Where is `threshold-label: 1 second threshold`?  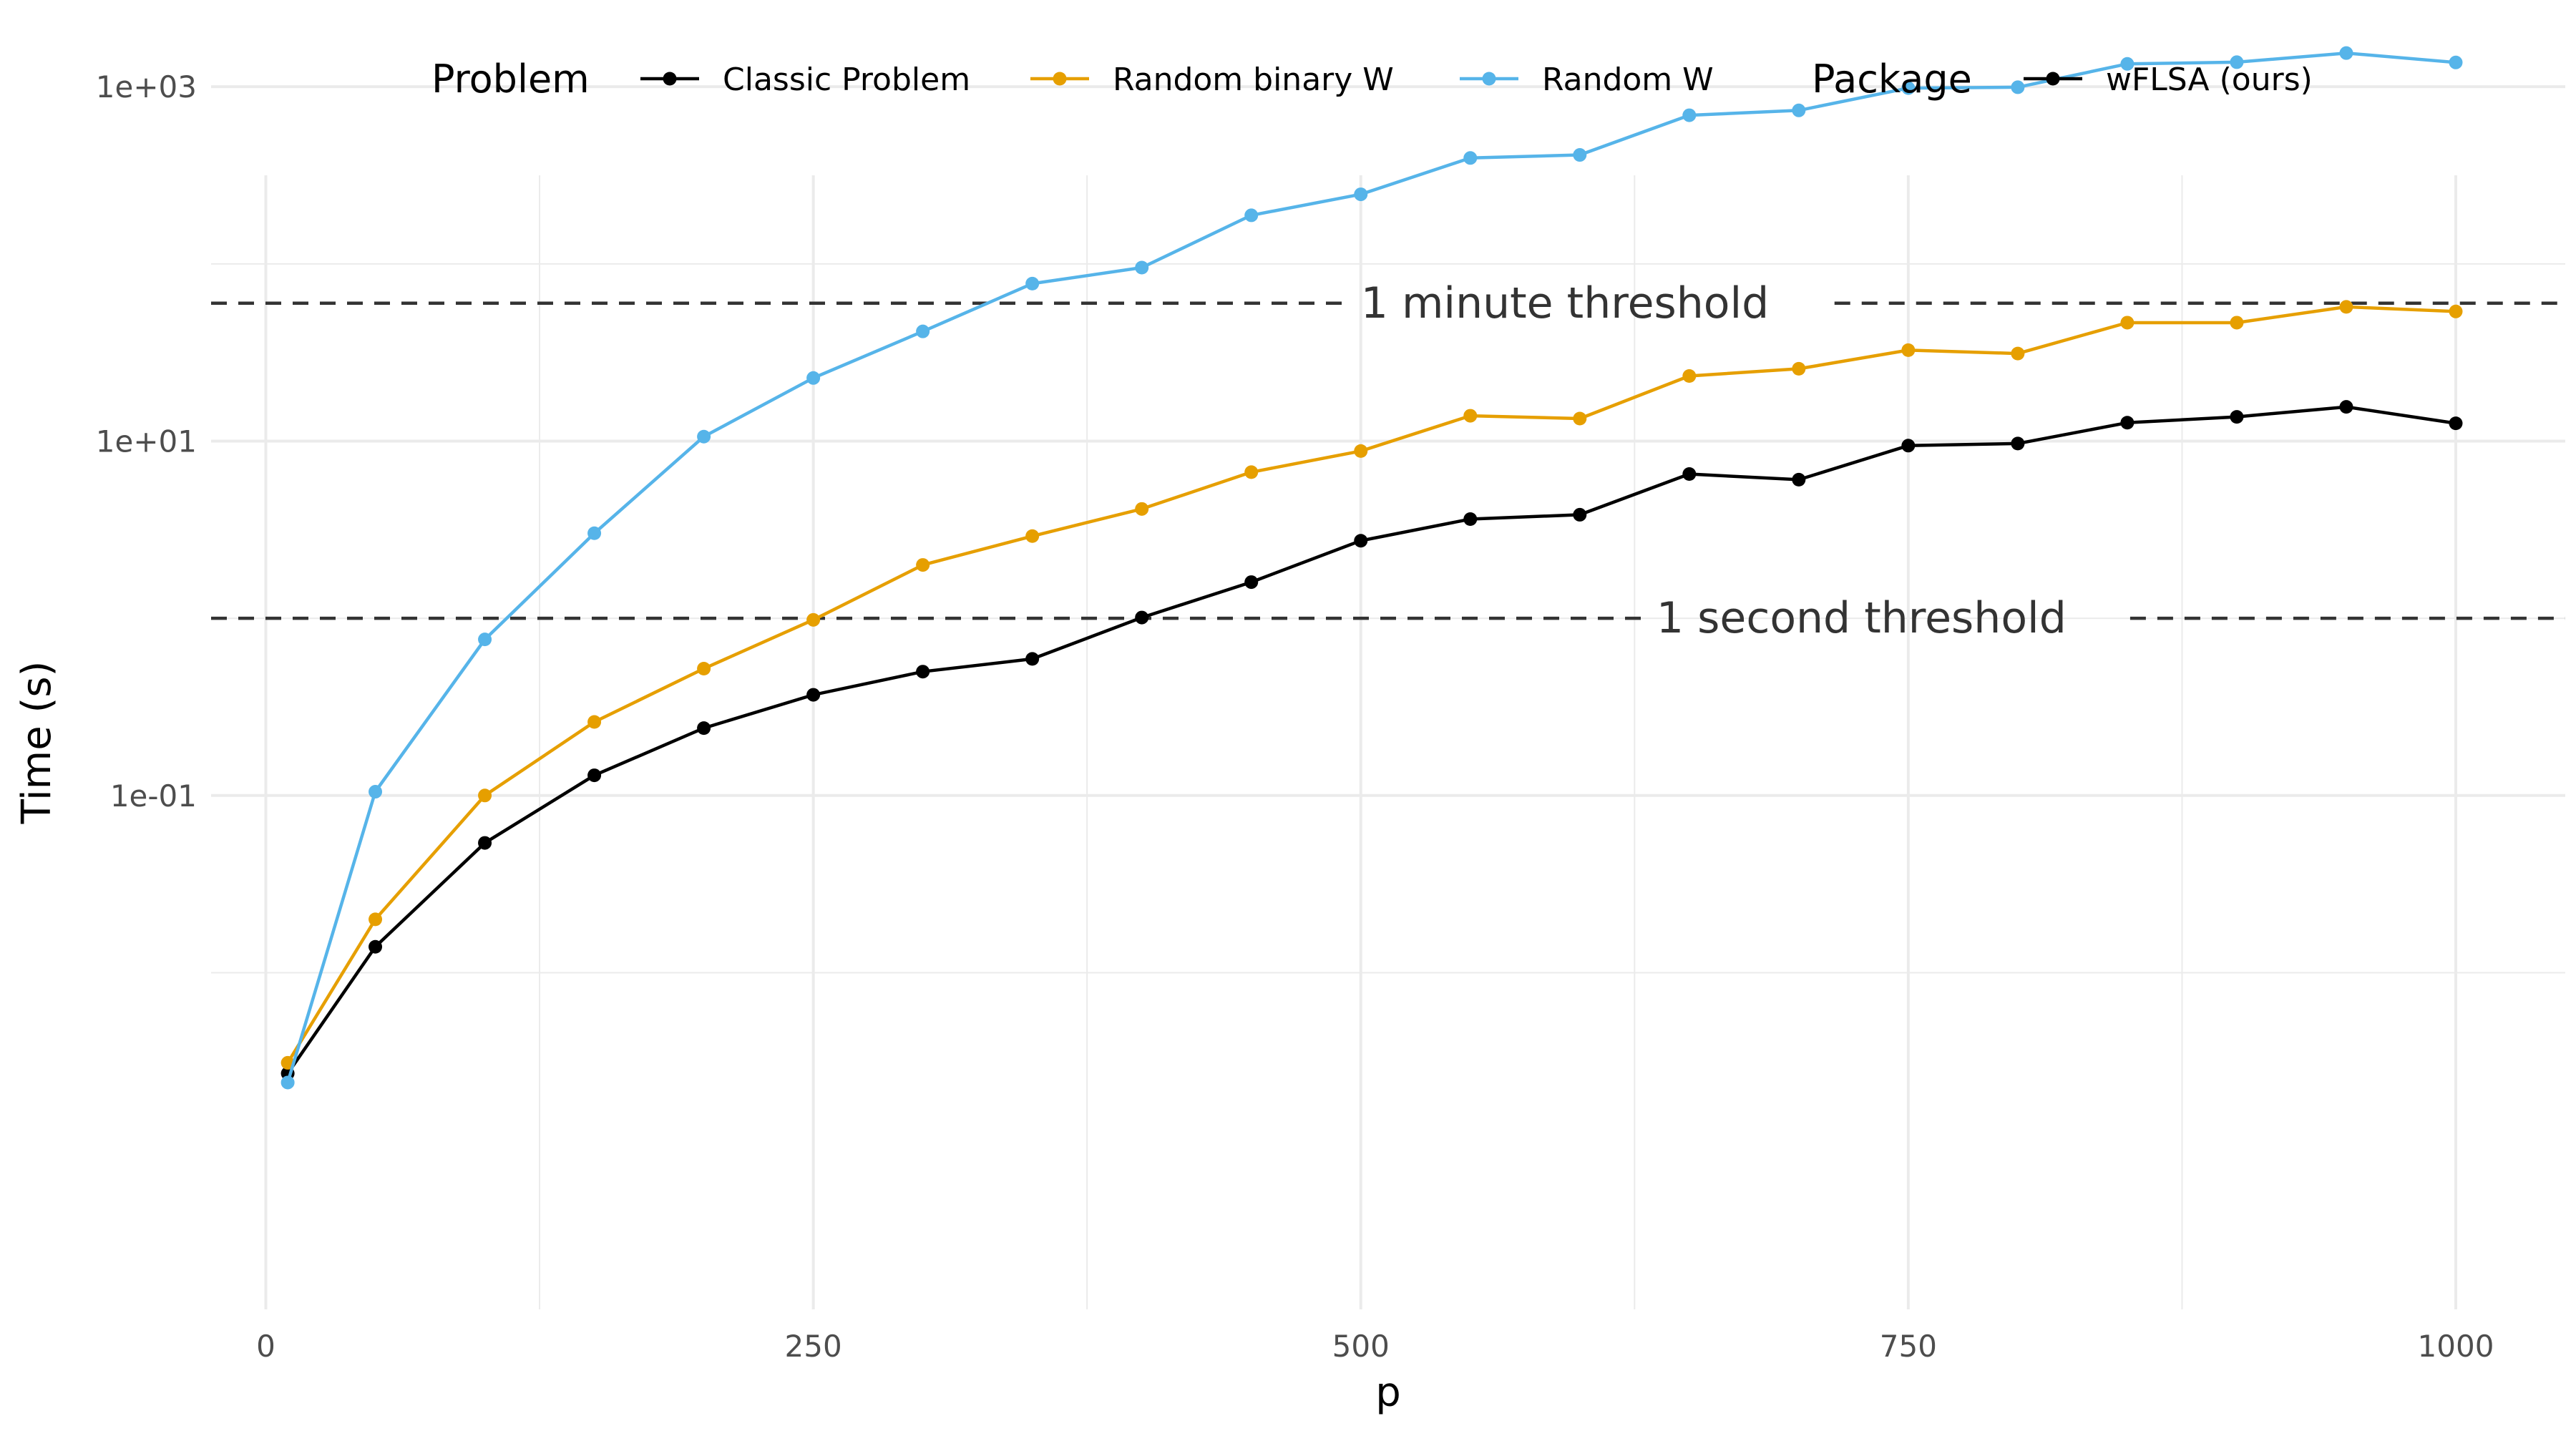 threshold-label: 1 second threshold is located at coordinates (1862, 618).